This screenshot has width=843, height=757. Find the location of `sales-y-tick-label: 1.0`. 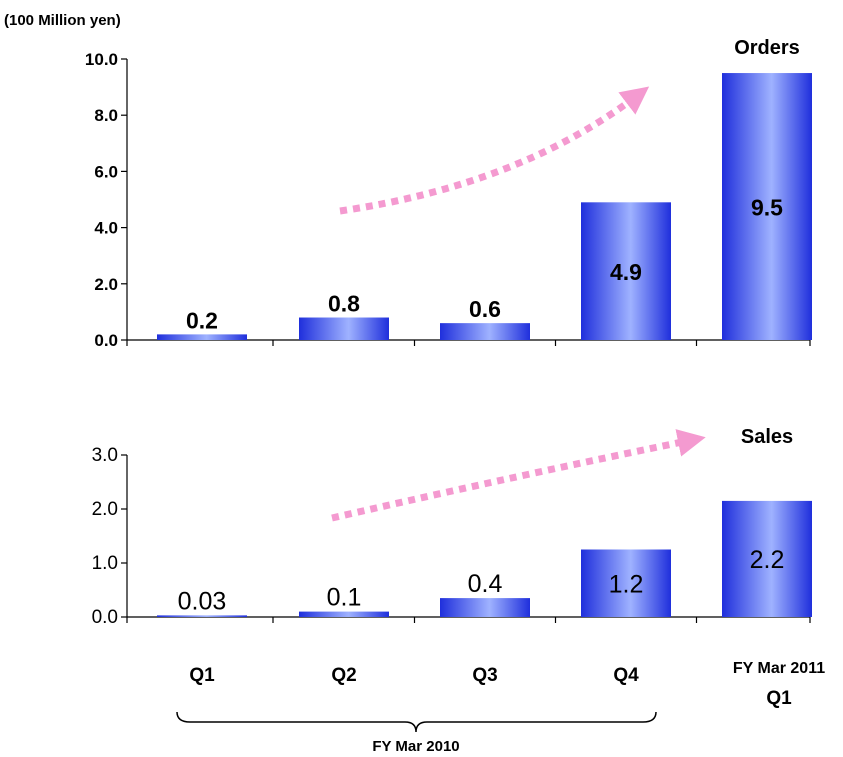

sales-y-tick-label: 1.0 is located at coordinates (105, 563).